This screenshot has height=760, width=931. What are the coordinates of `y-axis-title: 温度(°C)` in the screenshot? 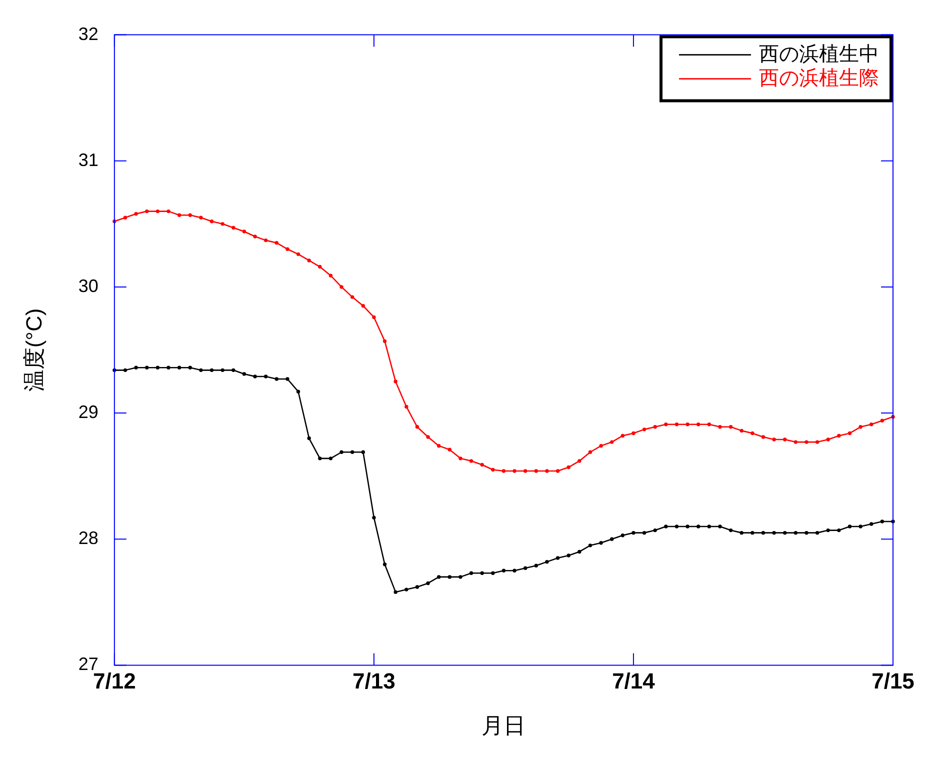 It's located at (33, 350).